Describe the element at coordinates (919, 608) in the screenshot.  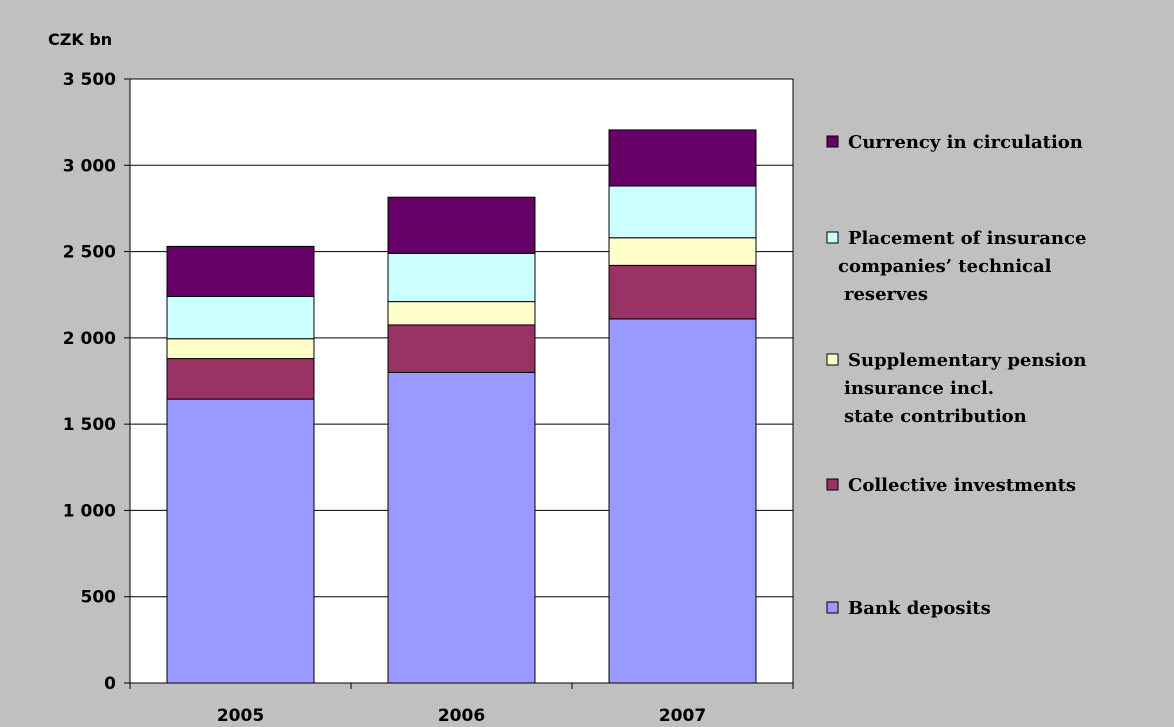
I see `legend-label-4-line-0: Bank deposits` at that location.